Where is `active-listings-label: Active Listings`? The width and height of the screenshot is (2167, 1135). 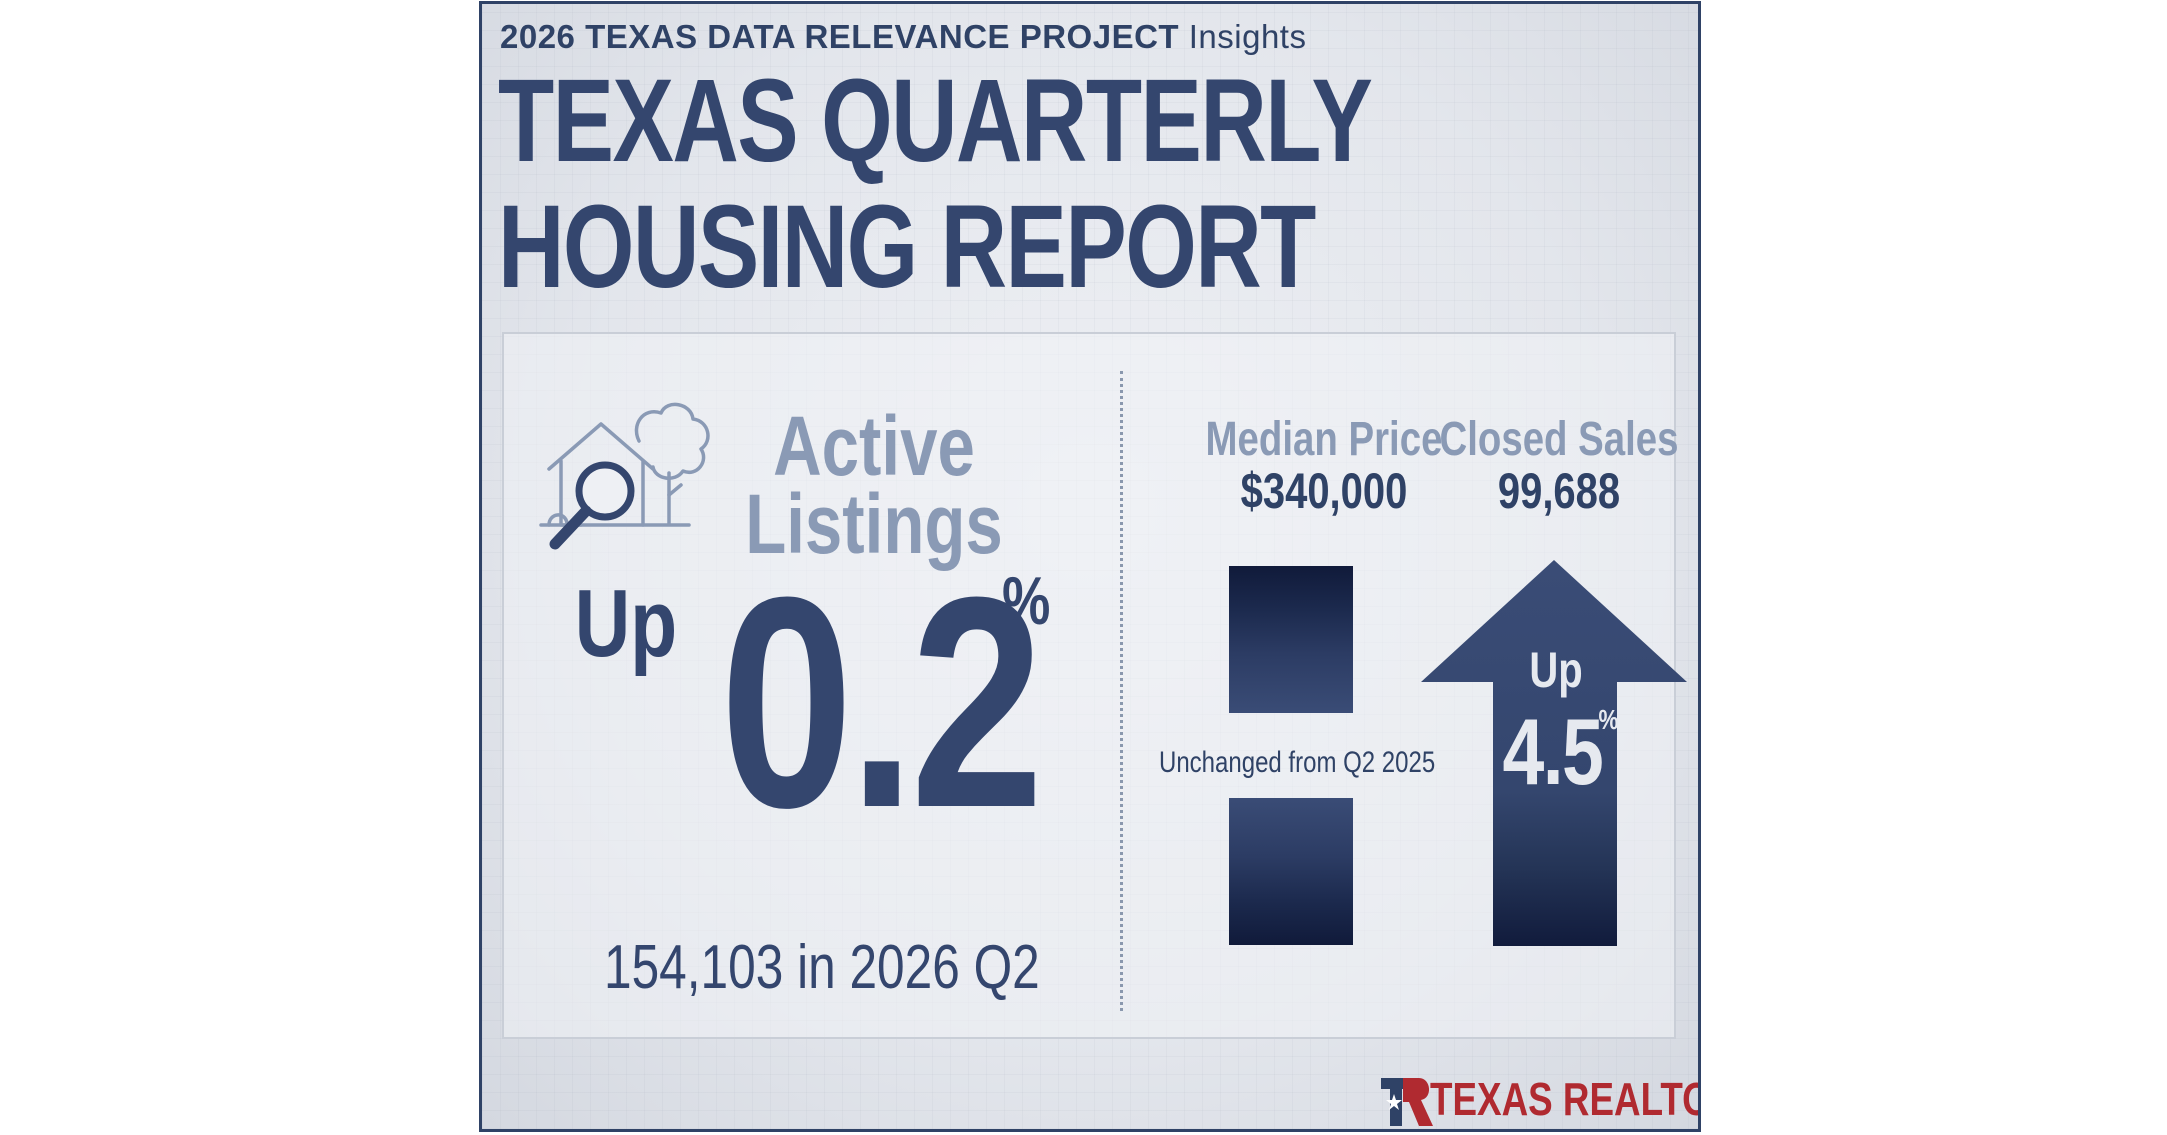 active-listings-label: Active Listings is located at coordinates (874, 485).